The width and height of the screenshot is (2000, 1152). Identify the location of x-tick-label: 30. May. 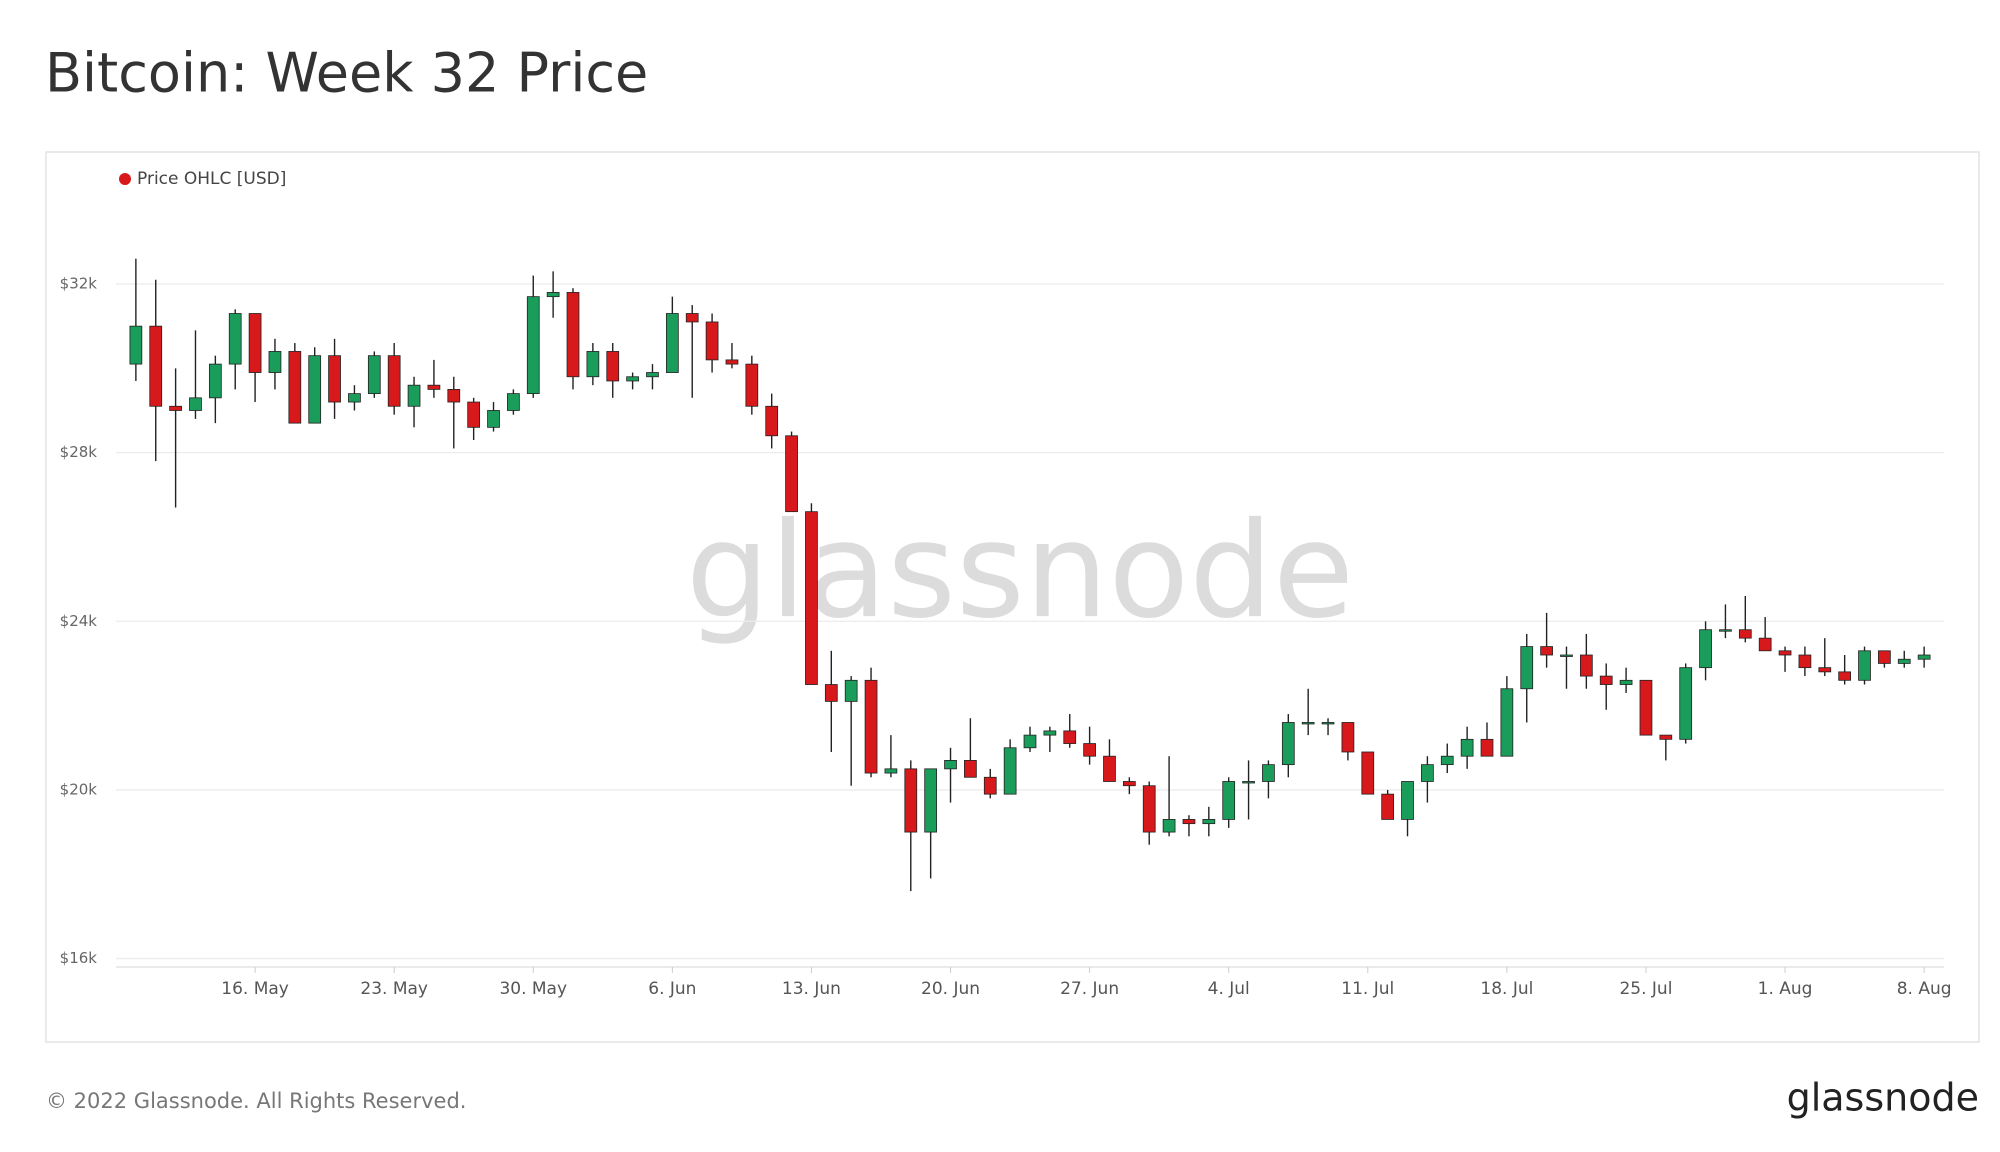
(533, 989).